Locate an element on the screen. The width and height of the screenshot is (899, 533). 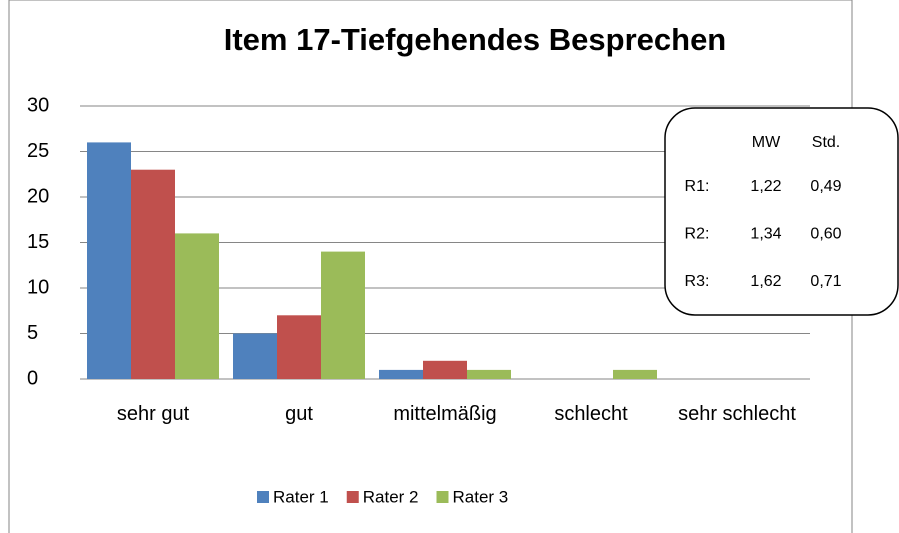
x-tick-label-box: sehr gut is located at coordinates (153, 414).